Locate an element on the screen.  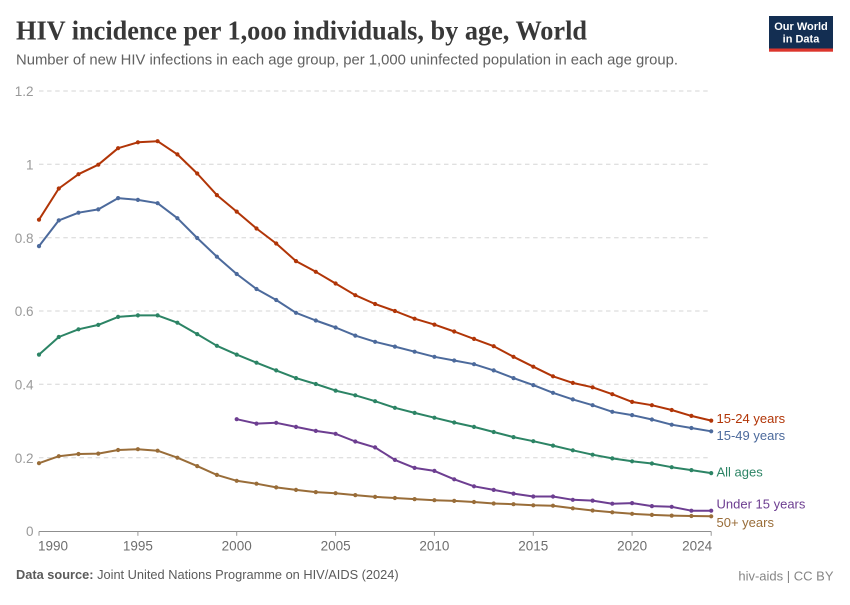
svg-text: 0.8 is located at coordinates (24, 238).